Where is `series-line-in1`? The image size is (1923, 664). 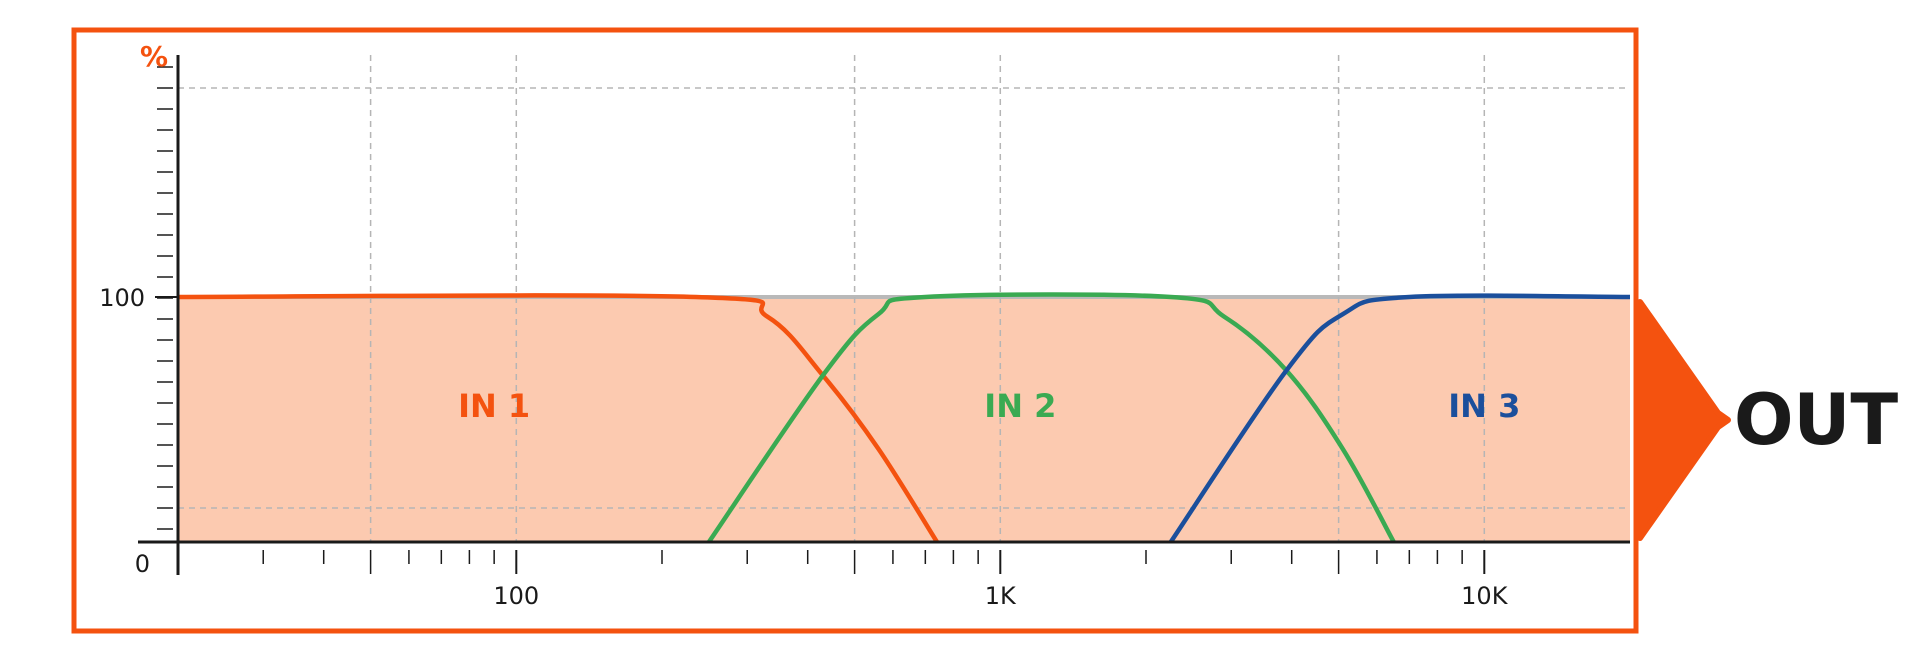 series-line-in1 is located at coordinates (558, 418).